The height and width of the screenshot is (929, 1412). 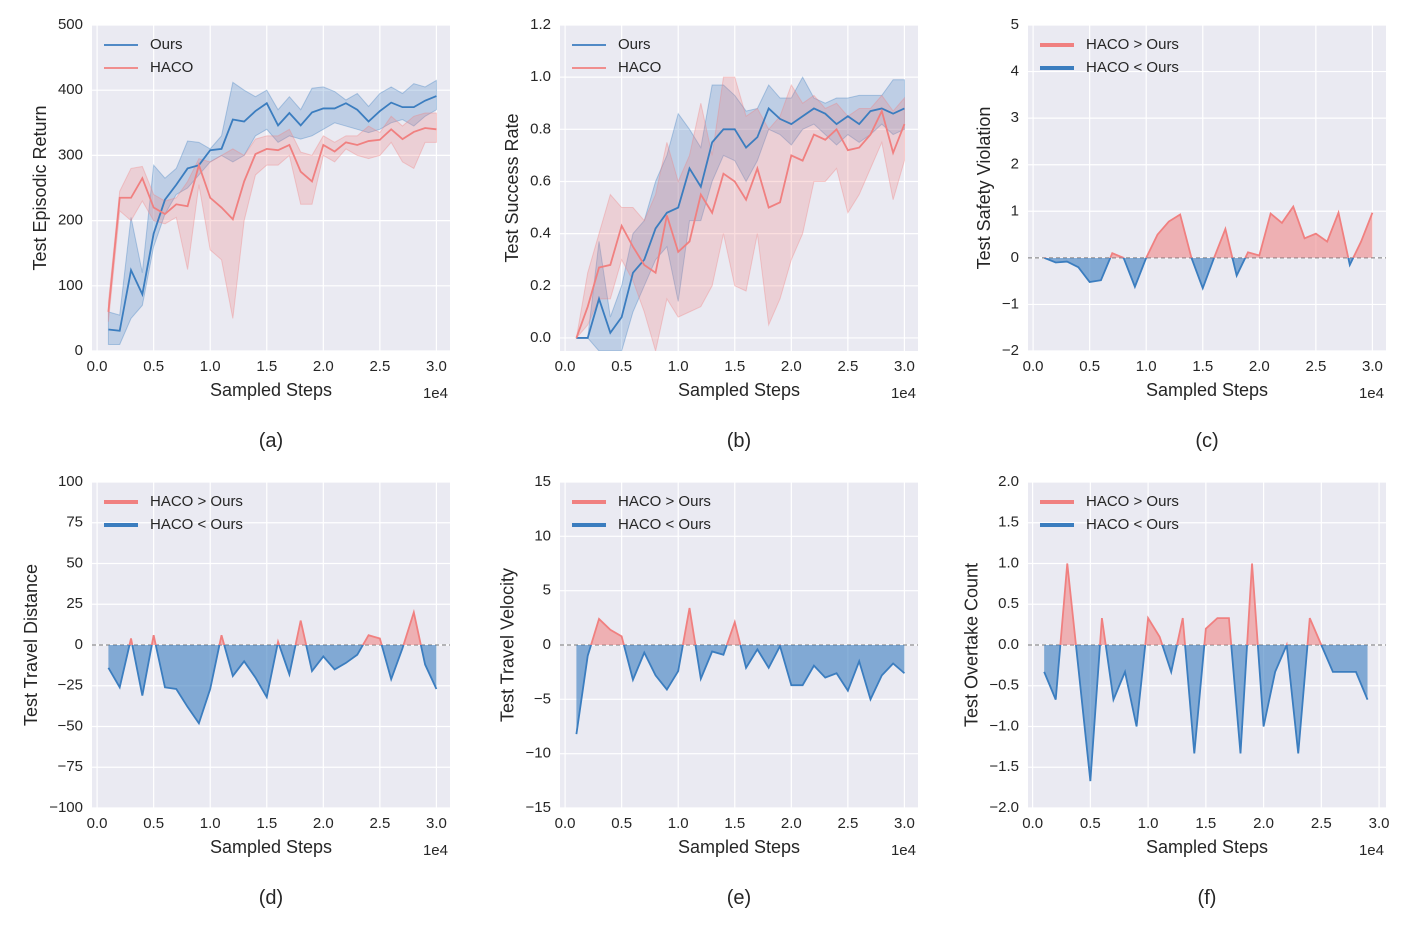 What do you see at coordinates (1010, 350) in the screenshot?
I see `y-tick-label: −2` at bounding box center [1010, 350].